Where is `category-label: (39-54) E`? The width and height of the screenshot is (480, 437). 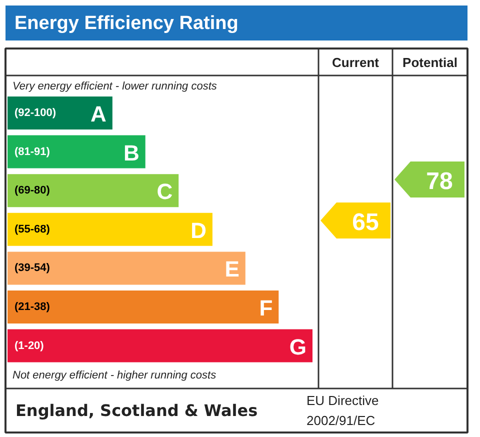 category-label: (39-54) E is located at coordinates (127, 269).